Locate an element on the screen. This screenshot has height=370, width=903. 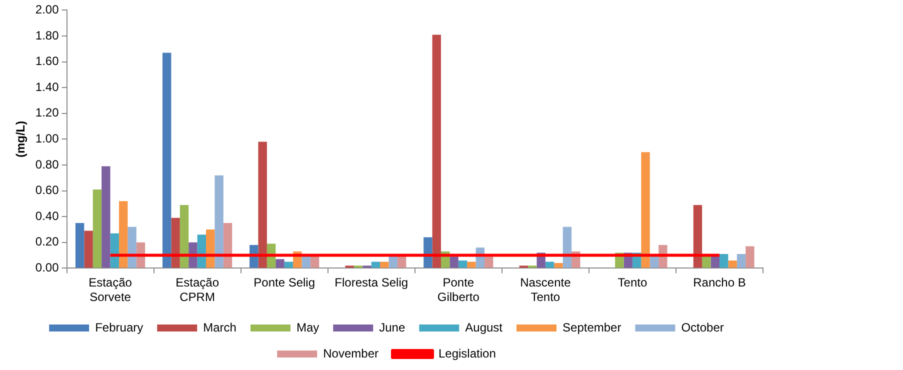
x-tick-label: Rancho B is located at coordinates (719, 283).